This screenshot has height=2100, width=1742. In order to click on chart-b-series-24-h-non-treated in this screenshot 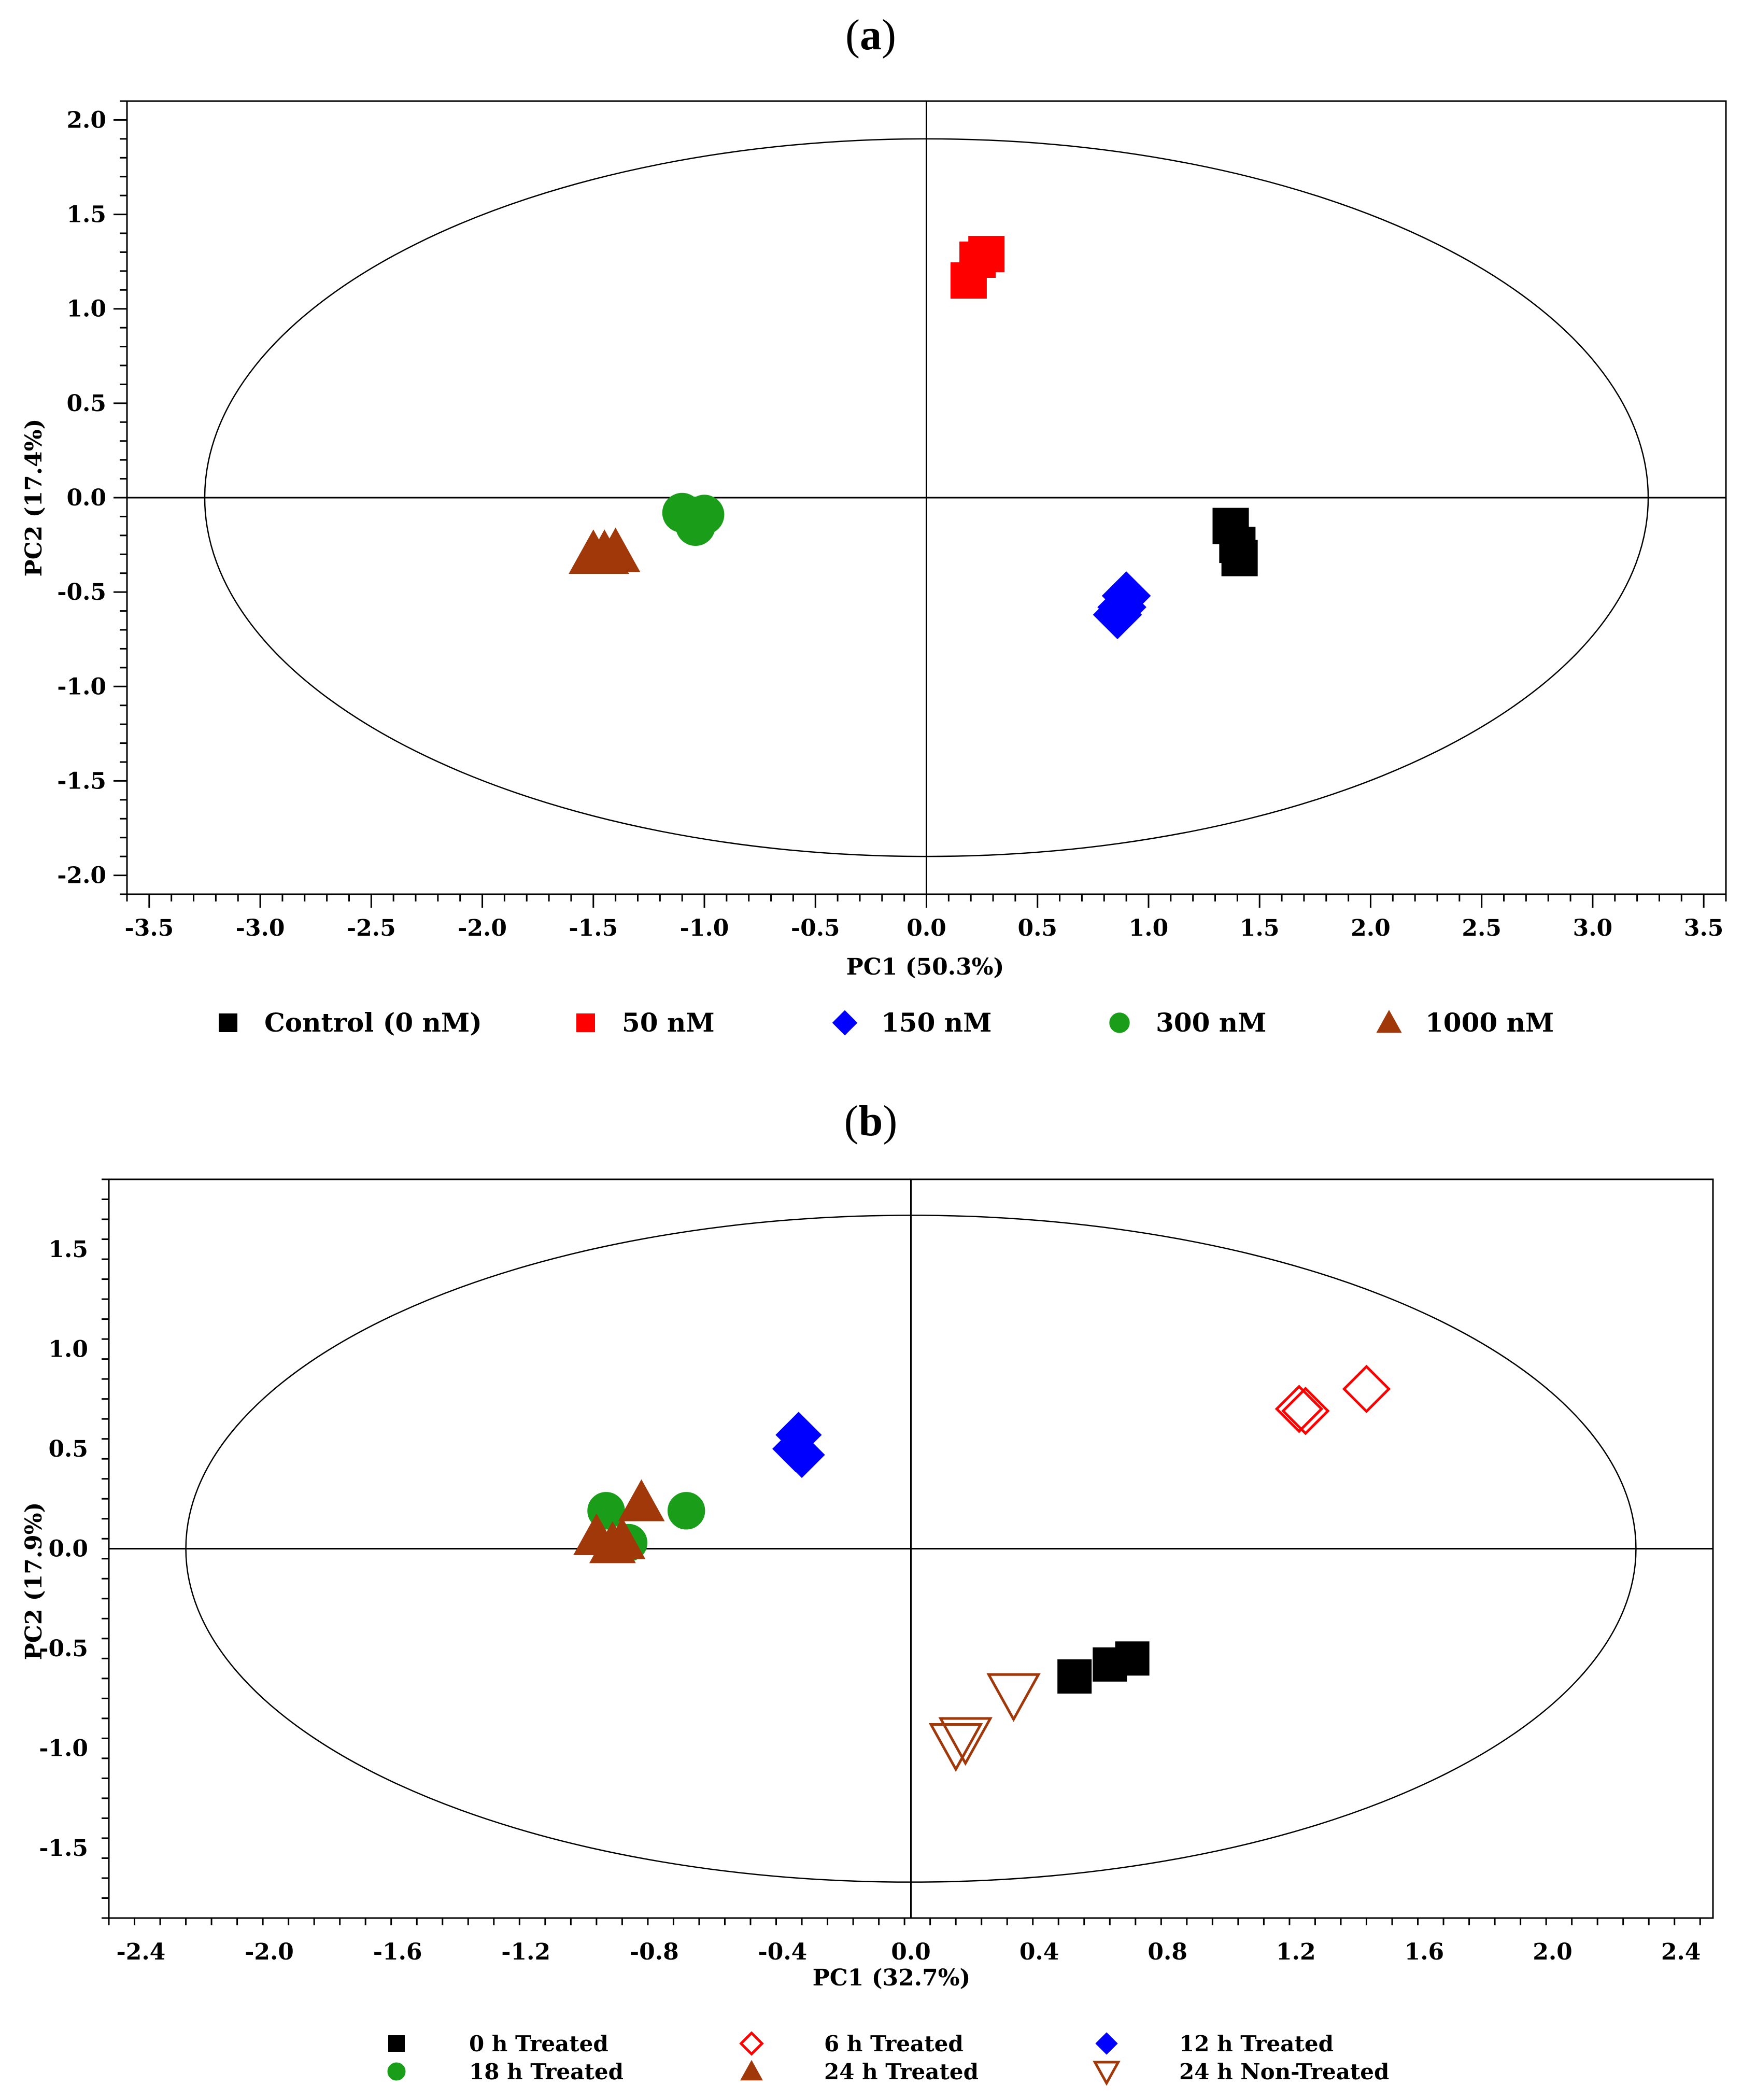, I will do `click(984, 1722)`.